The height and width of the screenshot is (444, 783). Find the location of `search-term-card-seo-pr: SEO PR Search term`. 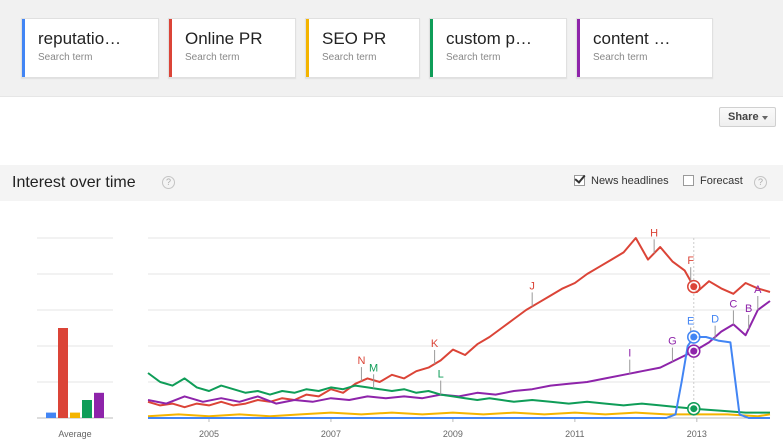

search-term-card-seo-pr: SEO PR Search term is located at coordinates (362, 48).